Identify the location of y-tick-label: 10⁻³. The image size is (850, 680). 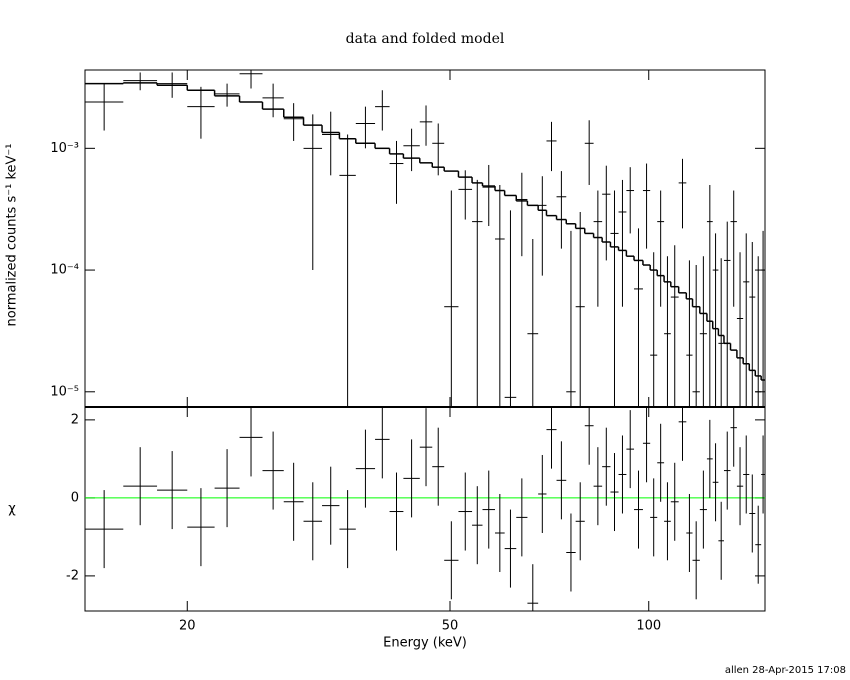
(64, 148).